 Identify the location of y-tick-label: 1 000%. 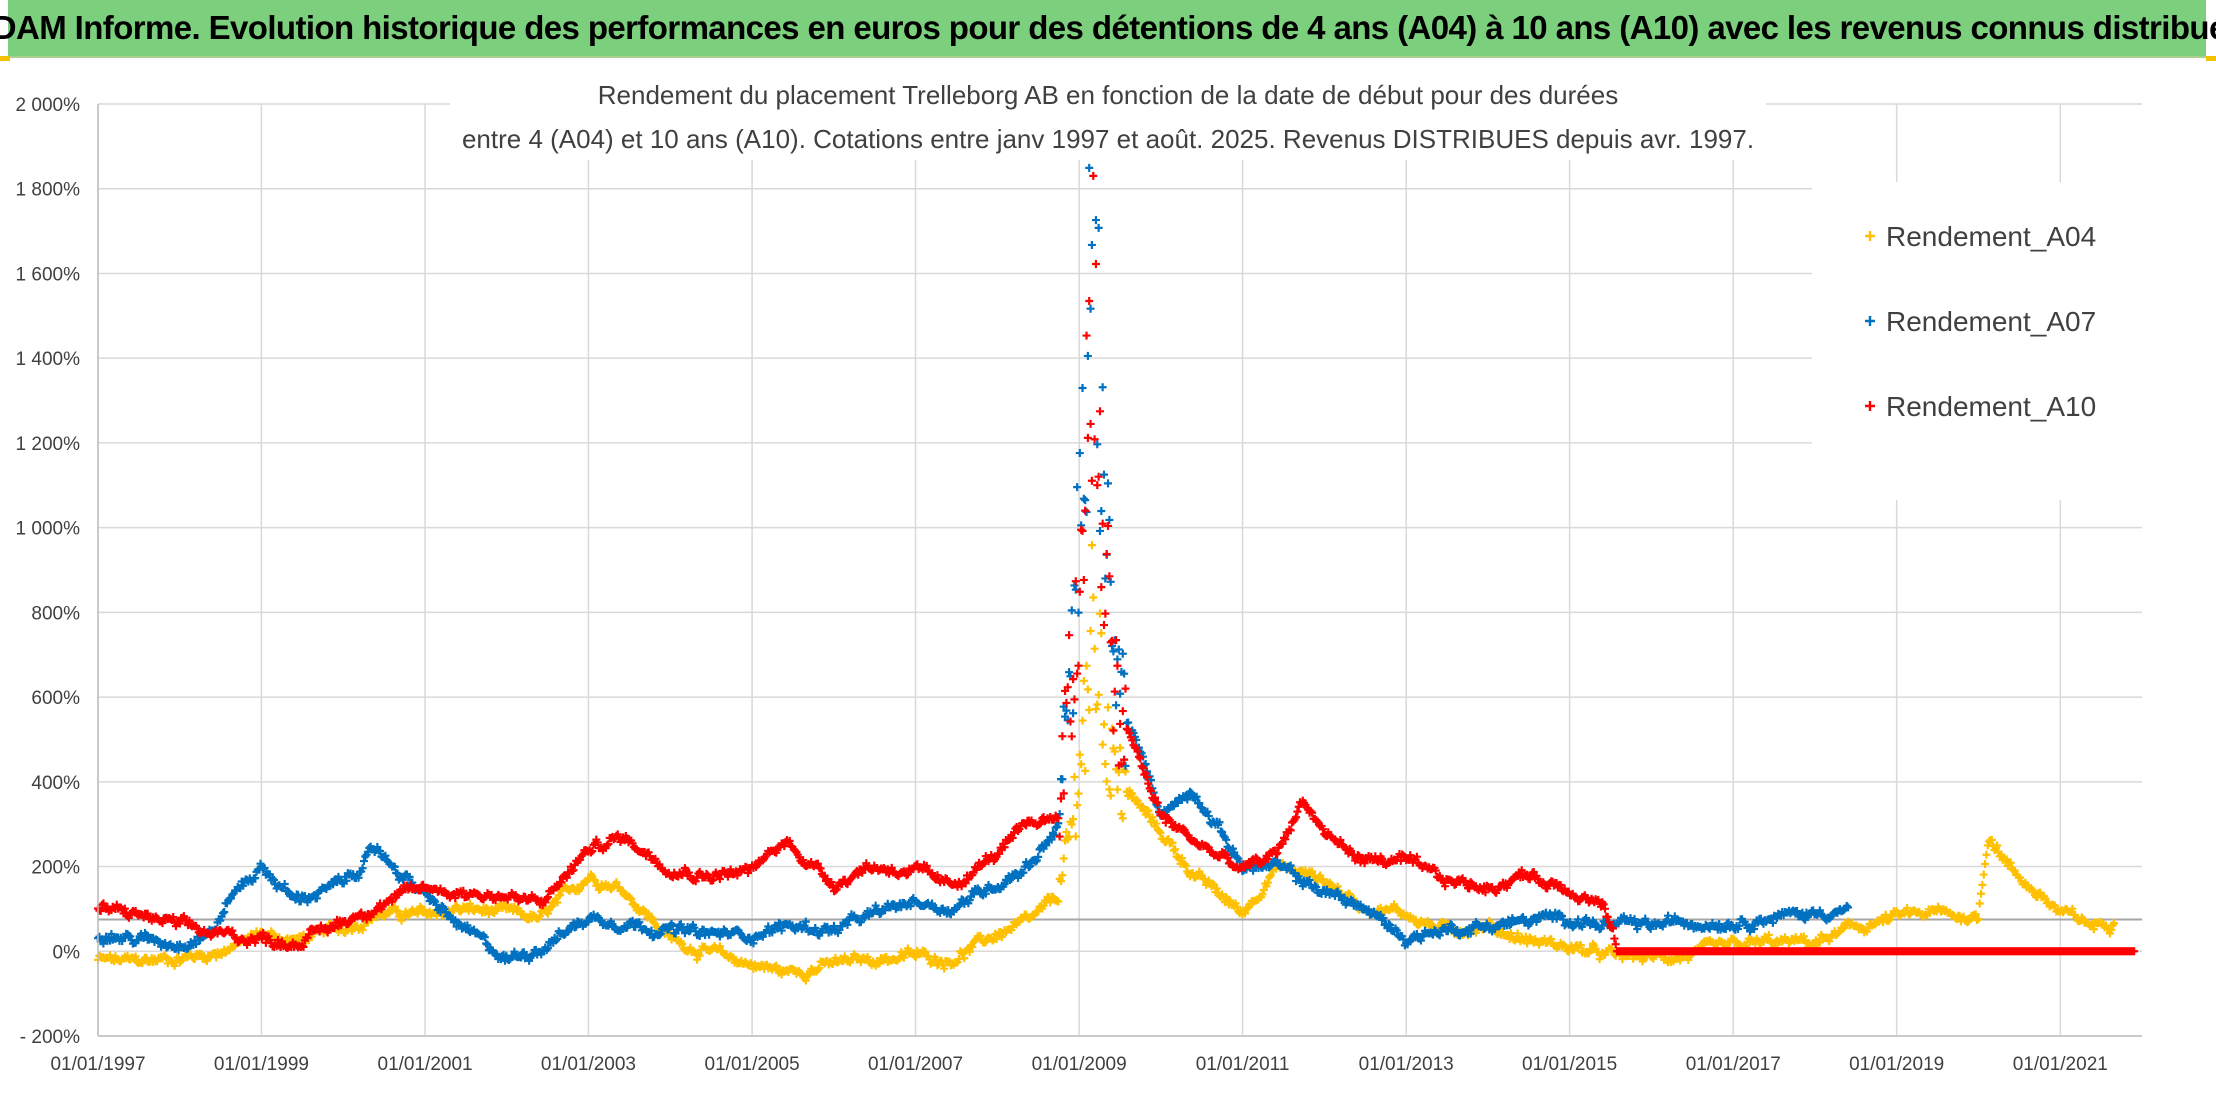
(48, 529).